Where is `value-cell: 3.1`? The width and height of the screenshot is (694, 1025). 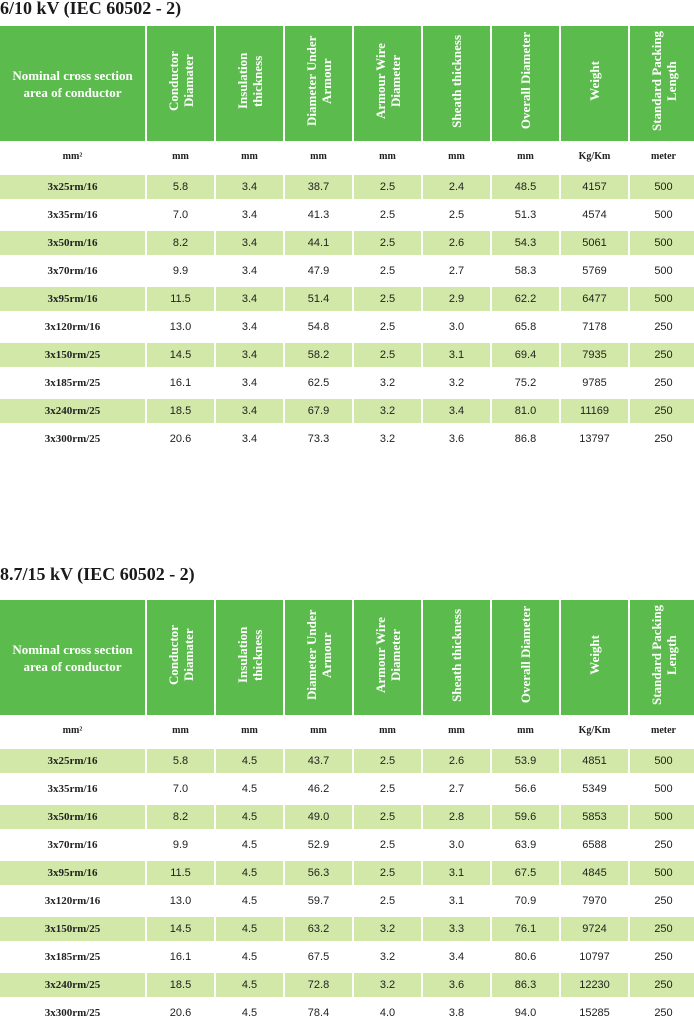 value-cell: 3.1 is located at coordinates (456, 873).